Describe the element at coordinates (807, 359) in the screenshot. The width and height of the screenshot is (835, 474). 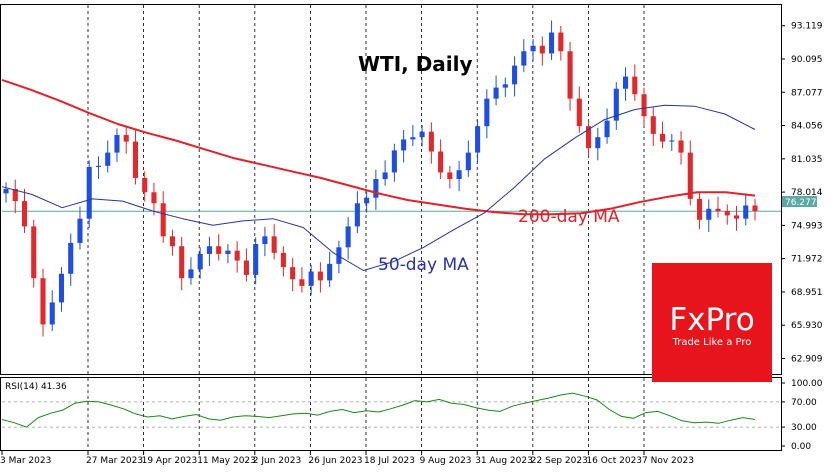
I see `price-tick-label: 62.909` at that location.